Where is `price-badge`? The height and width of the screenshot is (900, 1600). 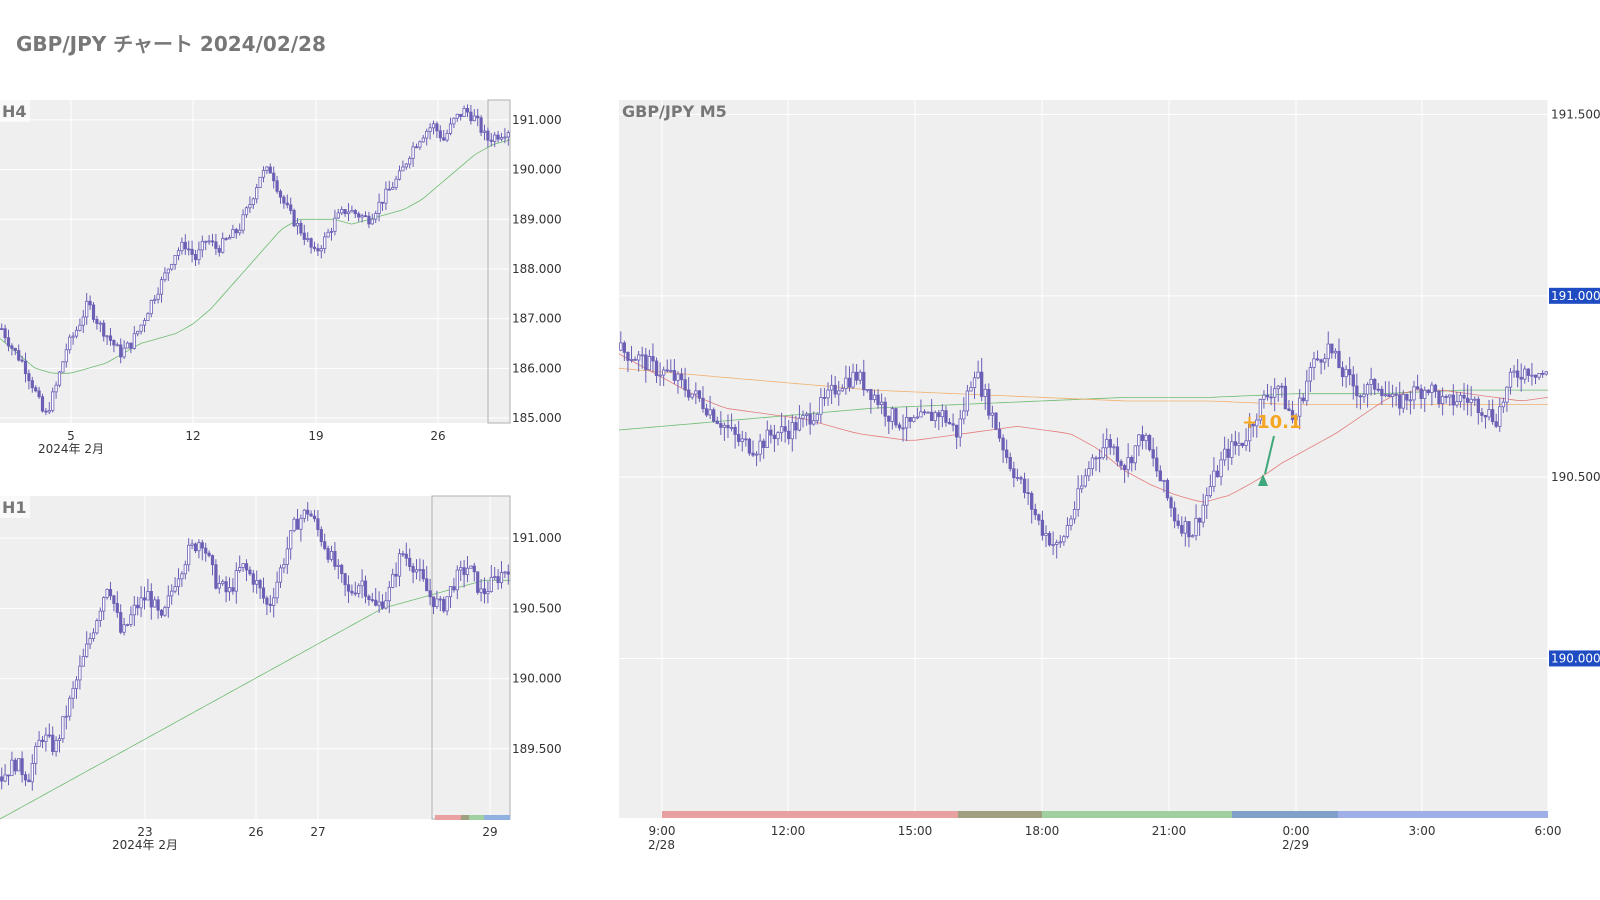 price-badge is located at coordinates (1574, 658).